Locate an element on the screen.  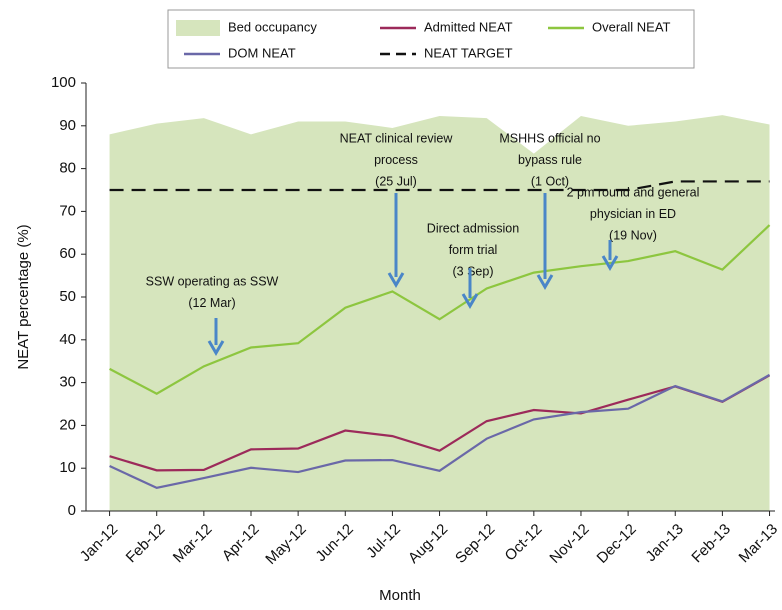
legend-box is located at coordinates (431, 39).